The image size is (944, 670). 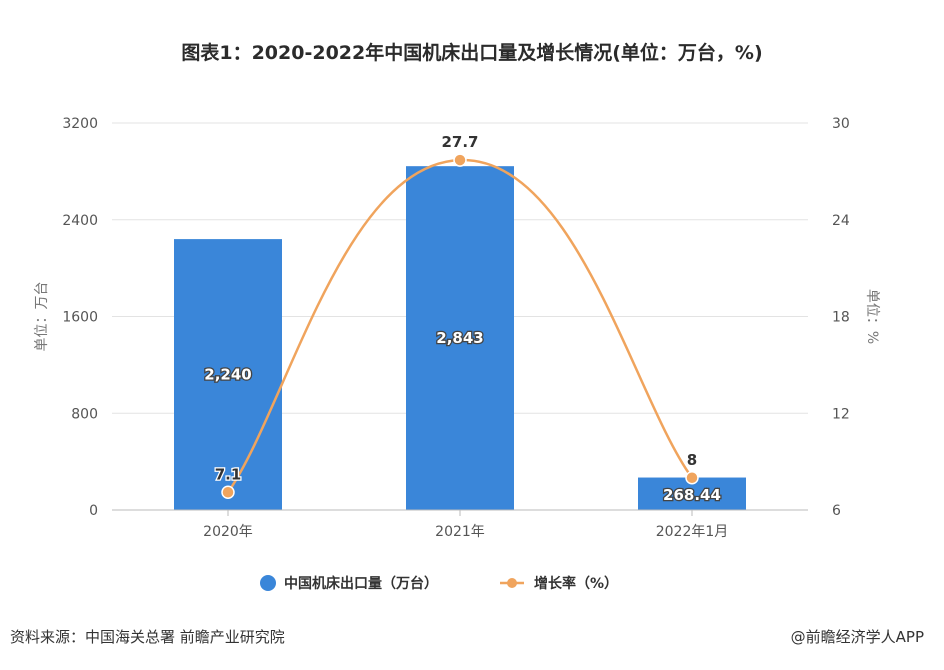 What do you see at coordinates (147, 637) in the screenshot?
I see `source-note: 资料来源：中国海关总署 前瞻产业研究院` at bounding box center [147, 637].